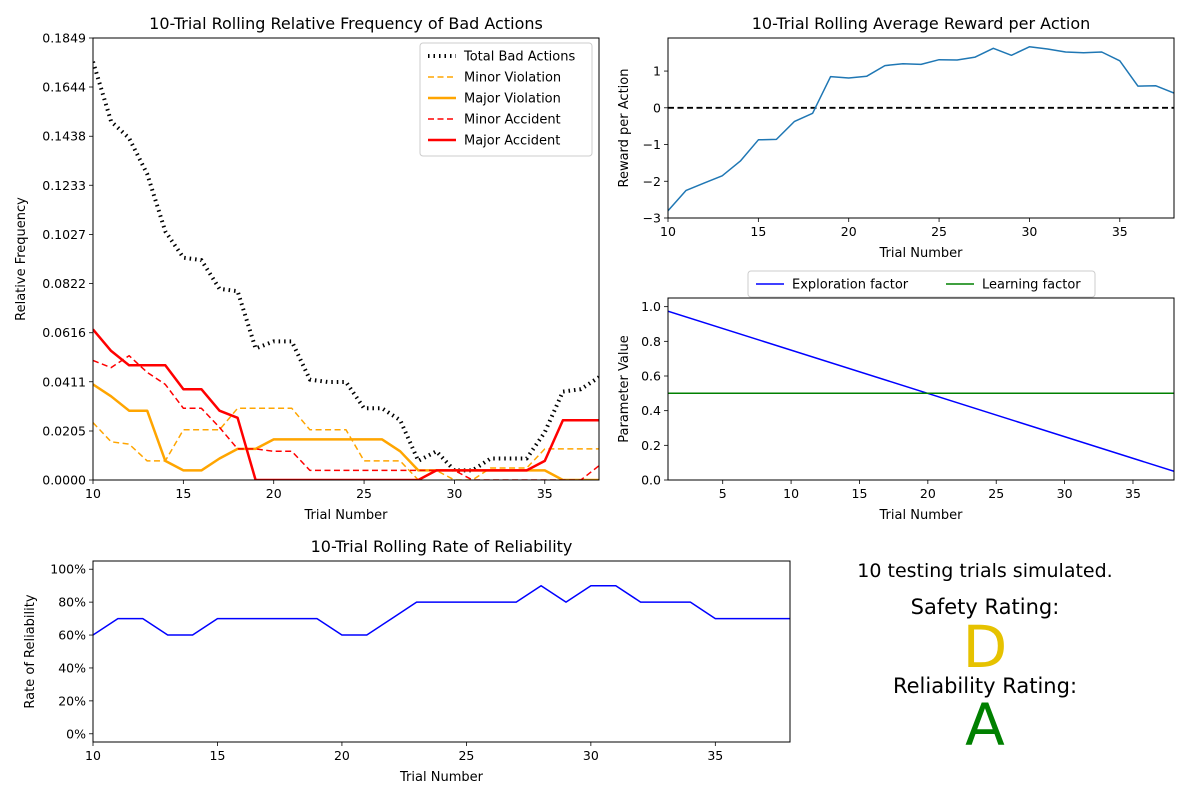 The image size is (1200, 800). Describe the element at coordinates (512, 78) in the screenshot. I see `legend-label: Minor Violation` at that location.